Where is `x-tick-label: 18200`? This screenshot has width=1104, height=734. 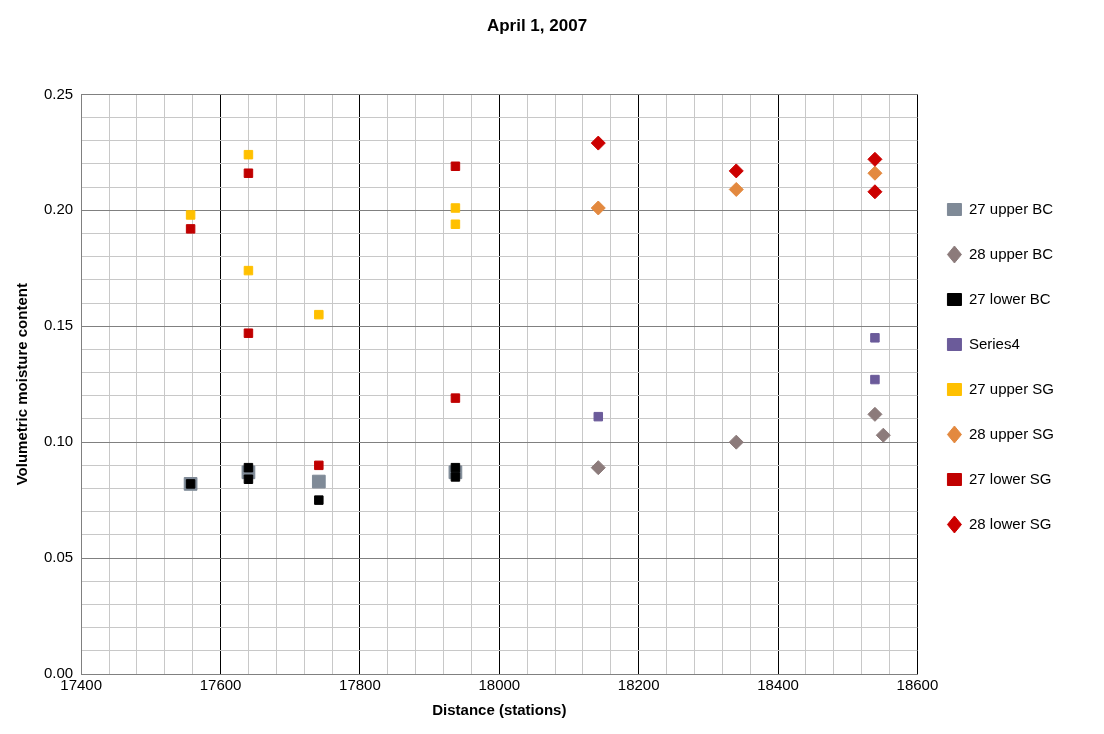 x-tick-label: 18200 is located at coordinates (638, 685).